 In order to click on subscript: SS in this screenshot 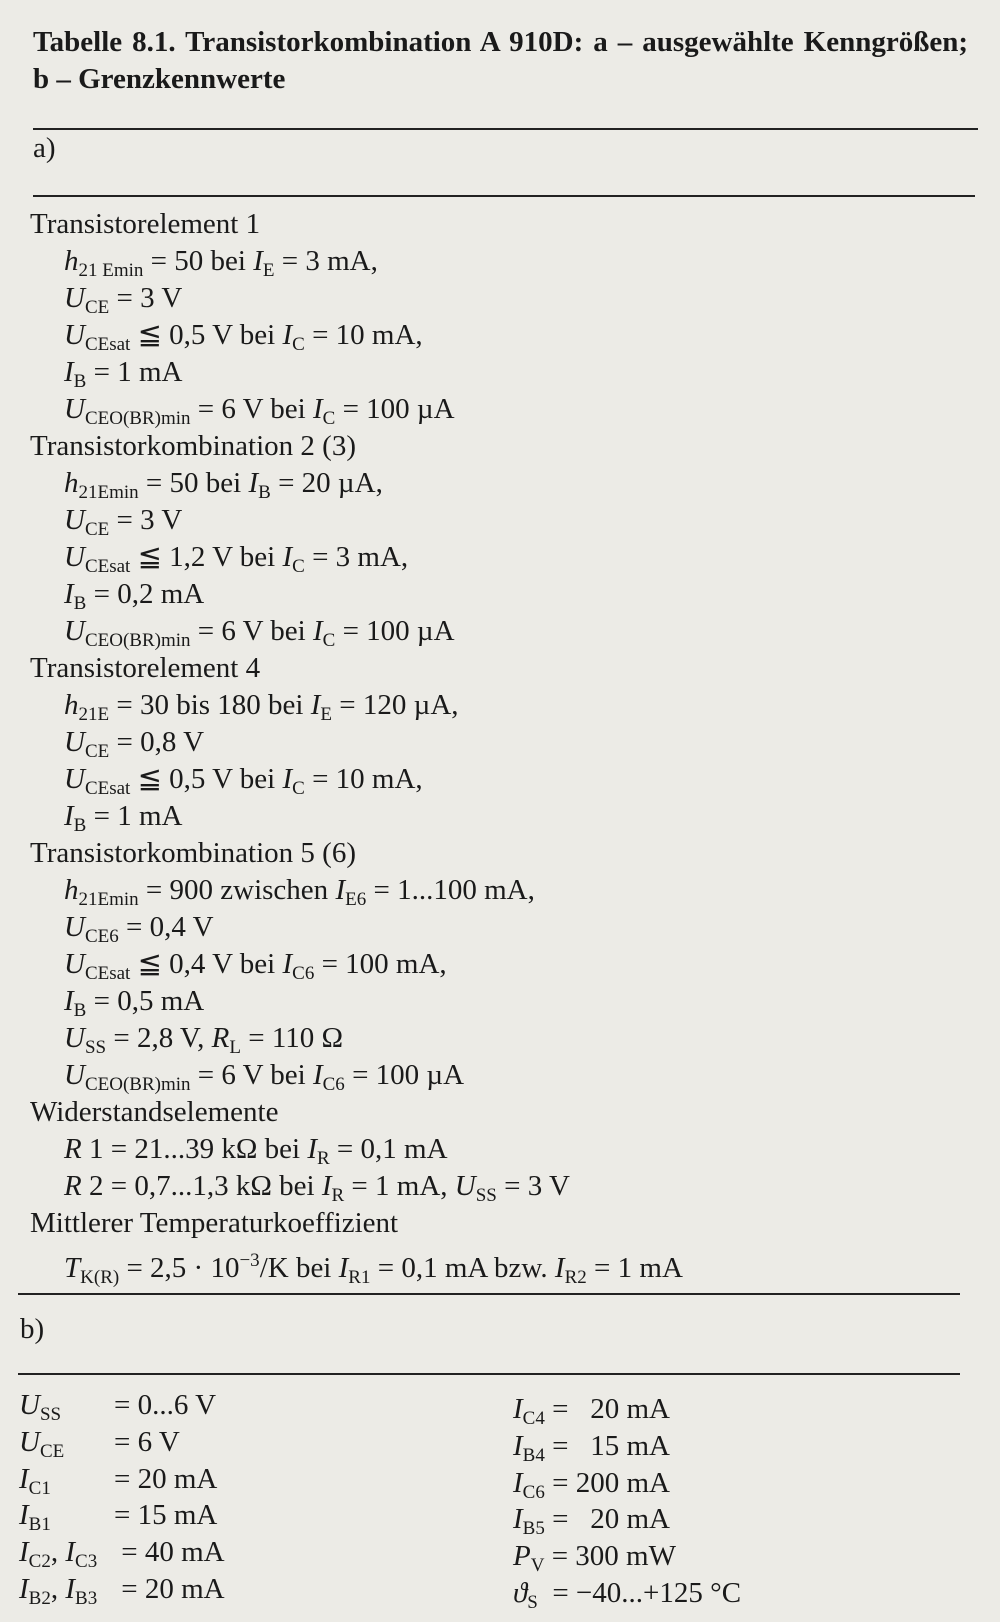, I will do `click(50, 1414)`.